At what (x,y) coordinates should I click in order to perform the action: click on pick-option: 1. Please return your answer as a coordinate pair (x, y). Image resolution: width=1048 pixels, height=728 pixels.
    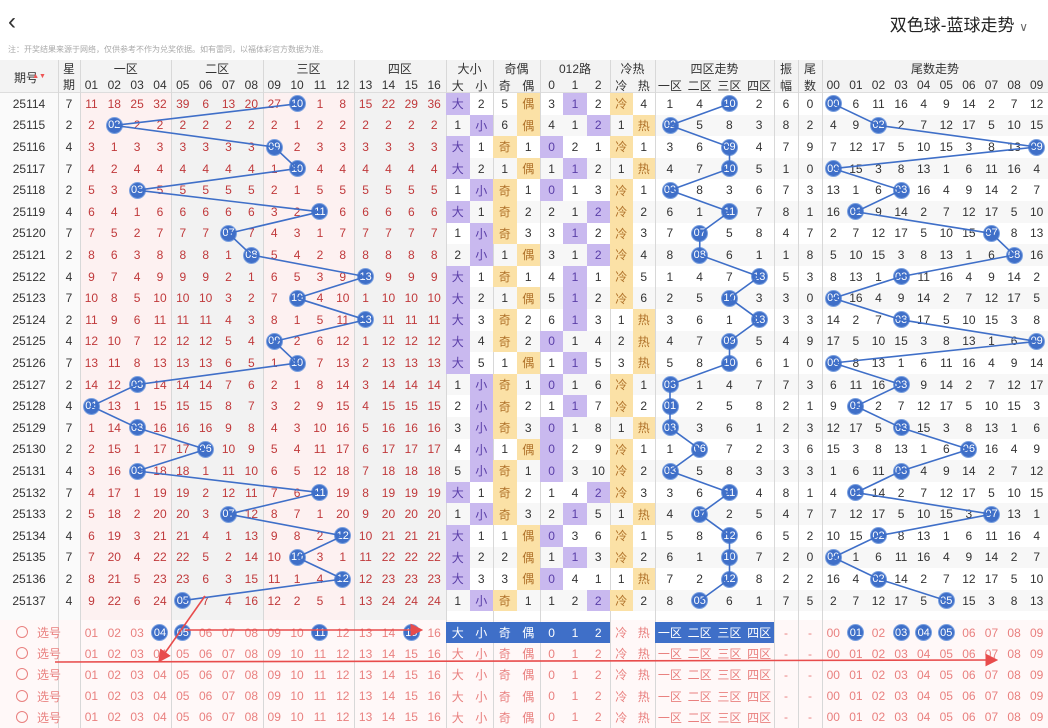
    Looking at the image, I should click on (575, 632).